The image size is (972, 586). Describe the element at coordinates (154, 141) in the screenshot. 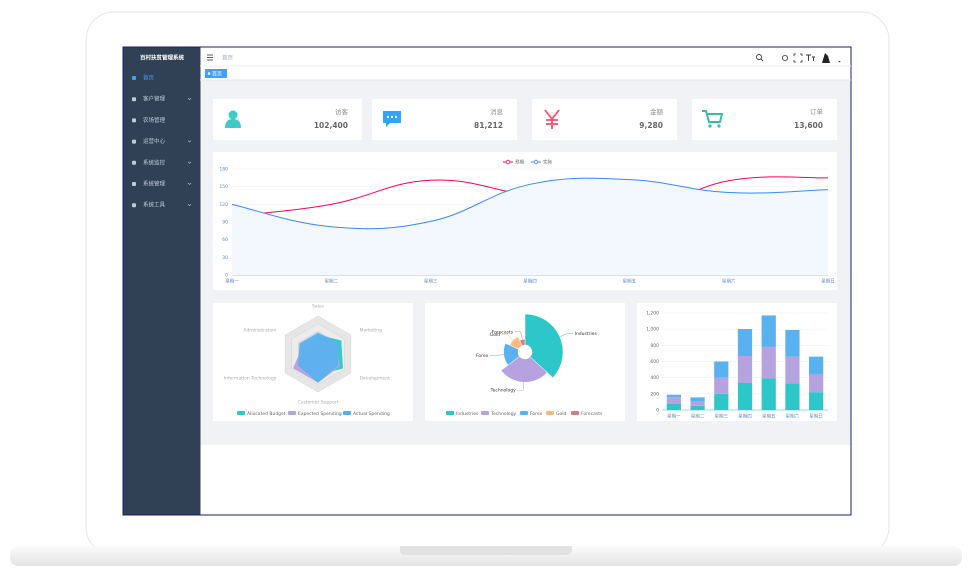

I see `menu-item: 运营中心` at that location.